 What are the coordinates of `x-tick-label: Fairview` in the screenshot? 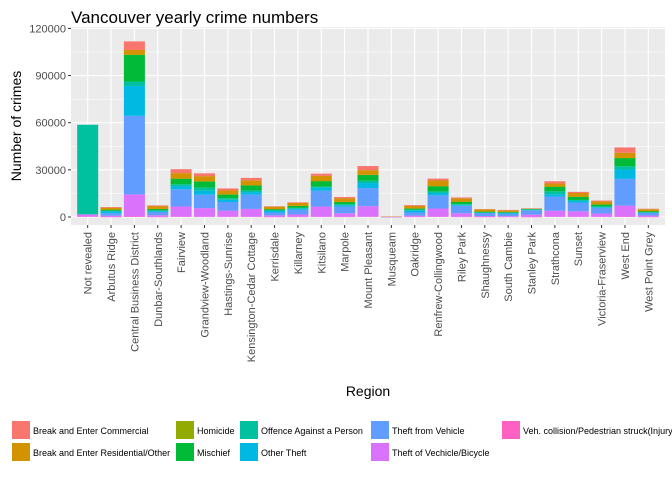 It's located at (182, 252).